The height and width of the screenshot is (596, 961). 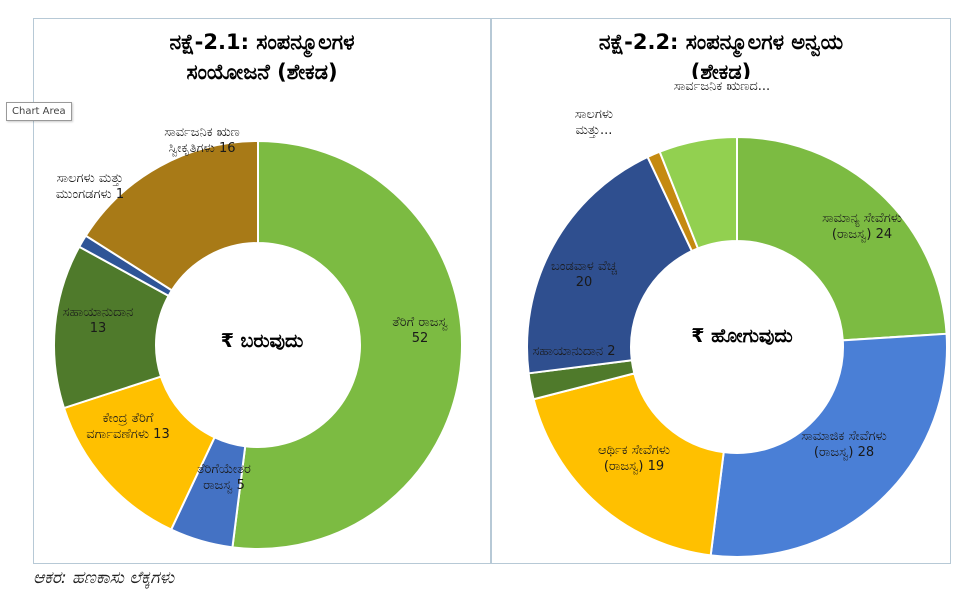 What do you see at coordinates (90, 186) in the screenshot?
I see `slice-label-loans-advances: ಸಾಲಗಳು ಮತ್ತು ಮುಂಗಡಗಳು 1` at bounding box center [90, 186].